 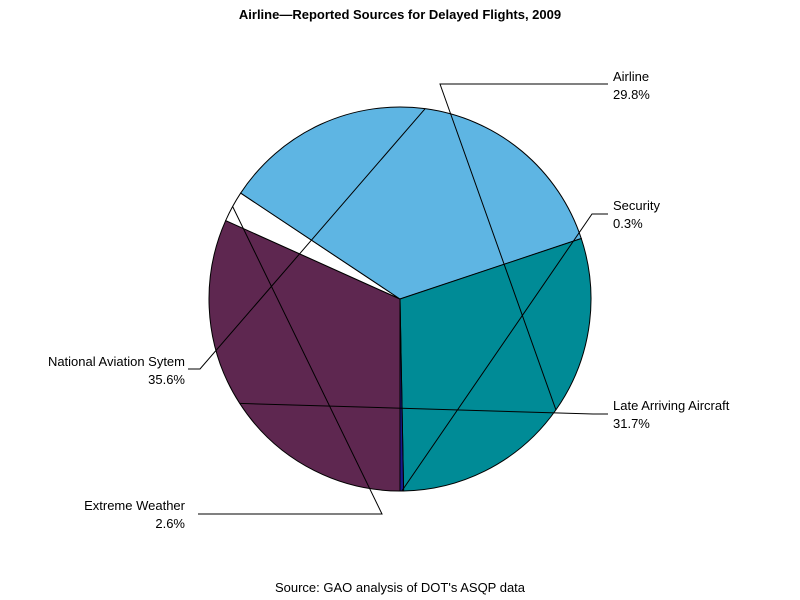 I want to click on pie-slice-security, so click(x=402, y=395).